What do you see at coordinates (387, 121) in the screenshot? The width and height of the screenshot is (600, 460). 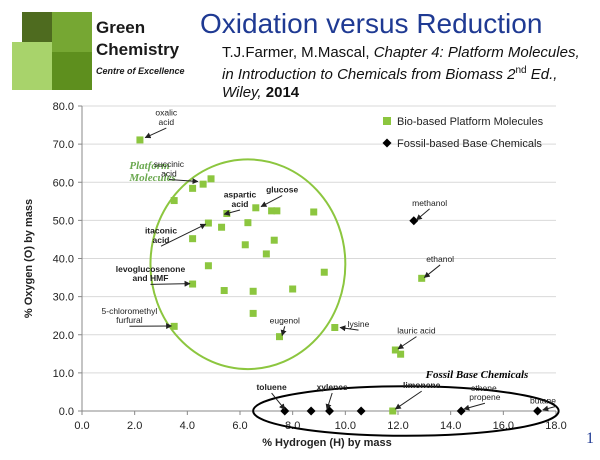 I see `legend-marker-bio` at bounding box center [387, 121].